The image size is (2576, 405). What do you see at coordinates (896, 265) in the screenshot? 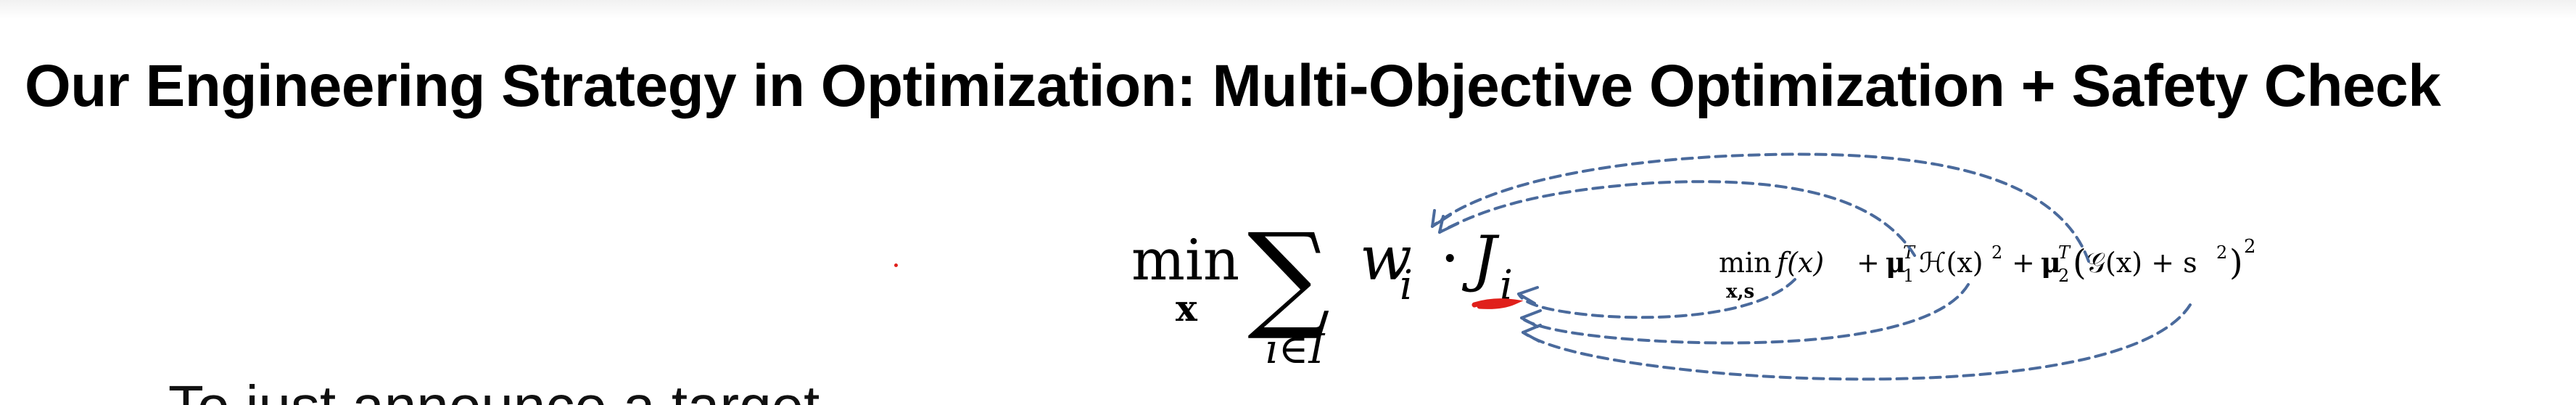
I see `red-dot-marker` at bounding box center [896, 265].